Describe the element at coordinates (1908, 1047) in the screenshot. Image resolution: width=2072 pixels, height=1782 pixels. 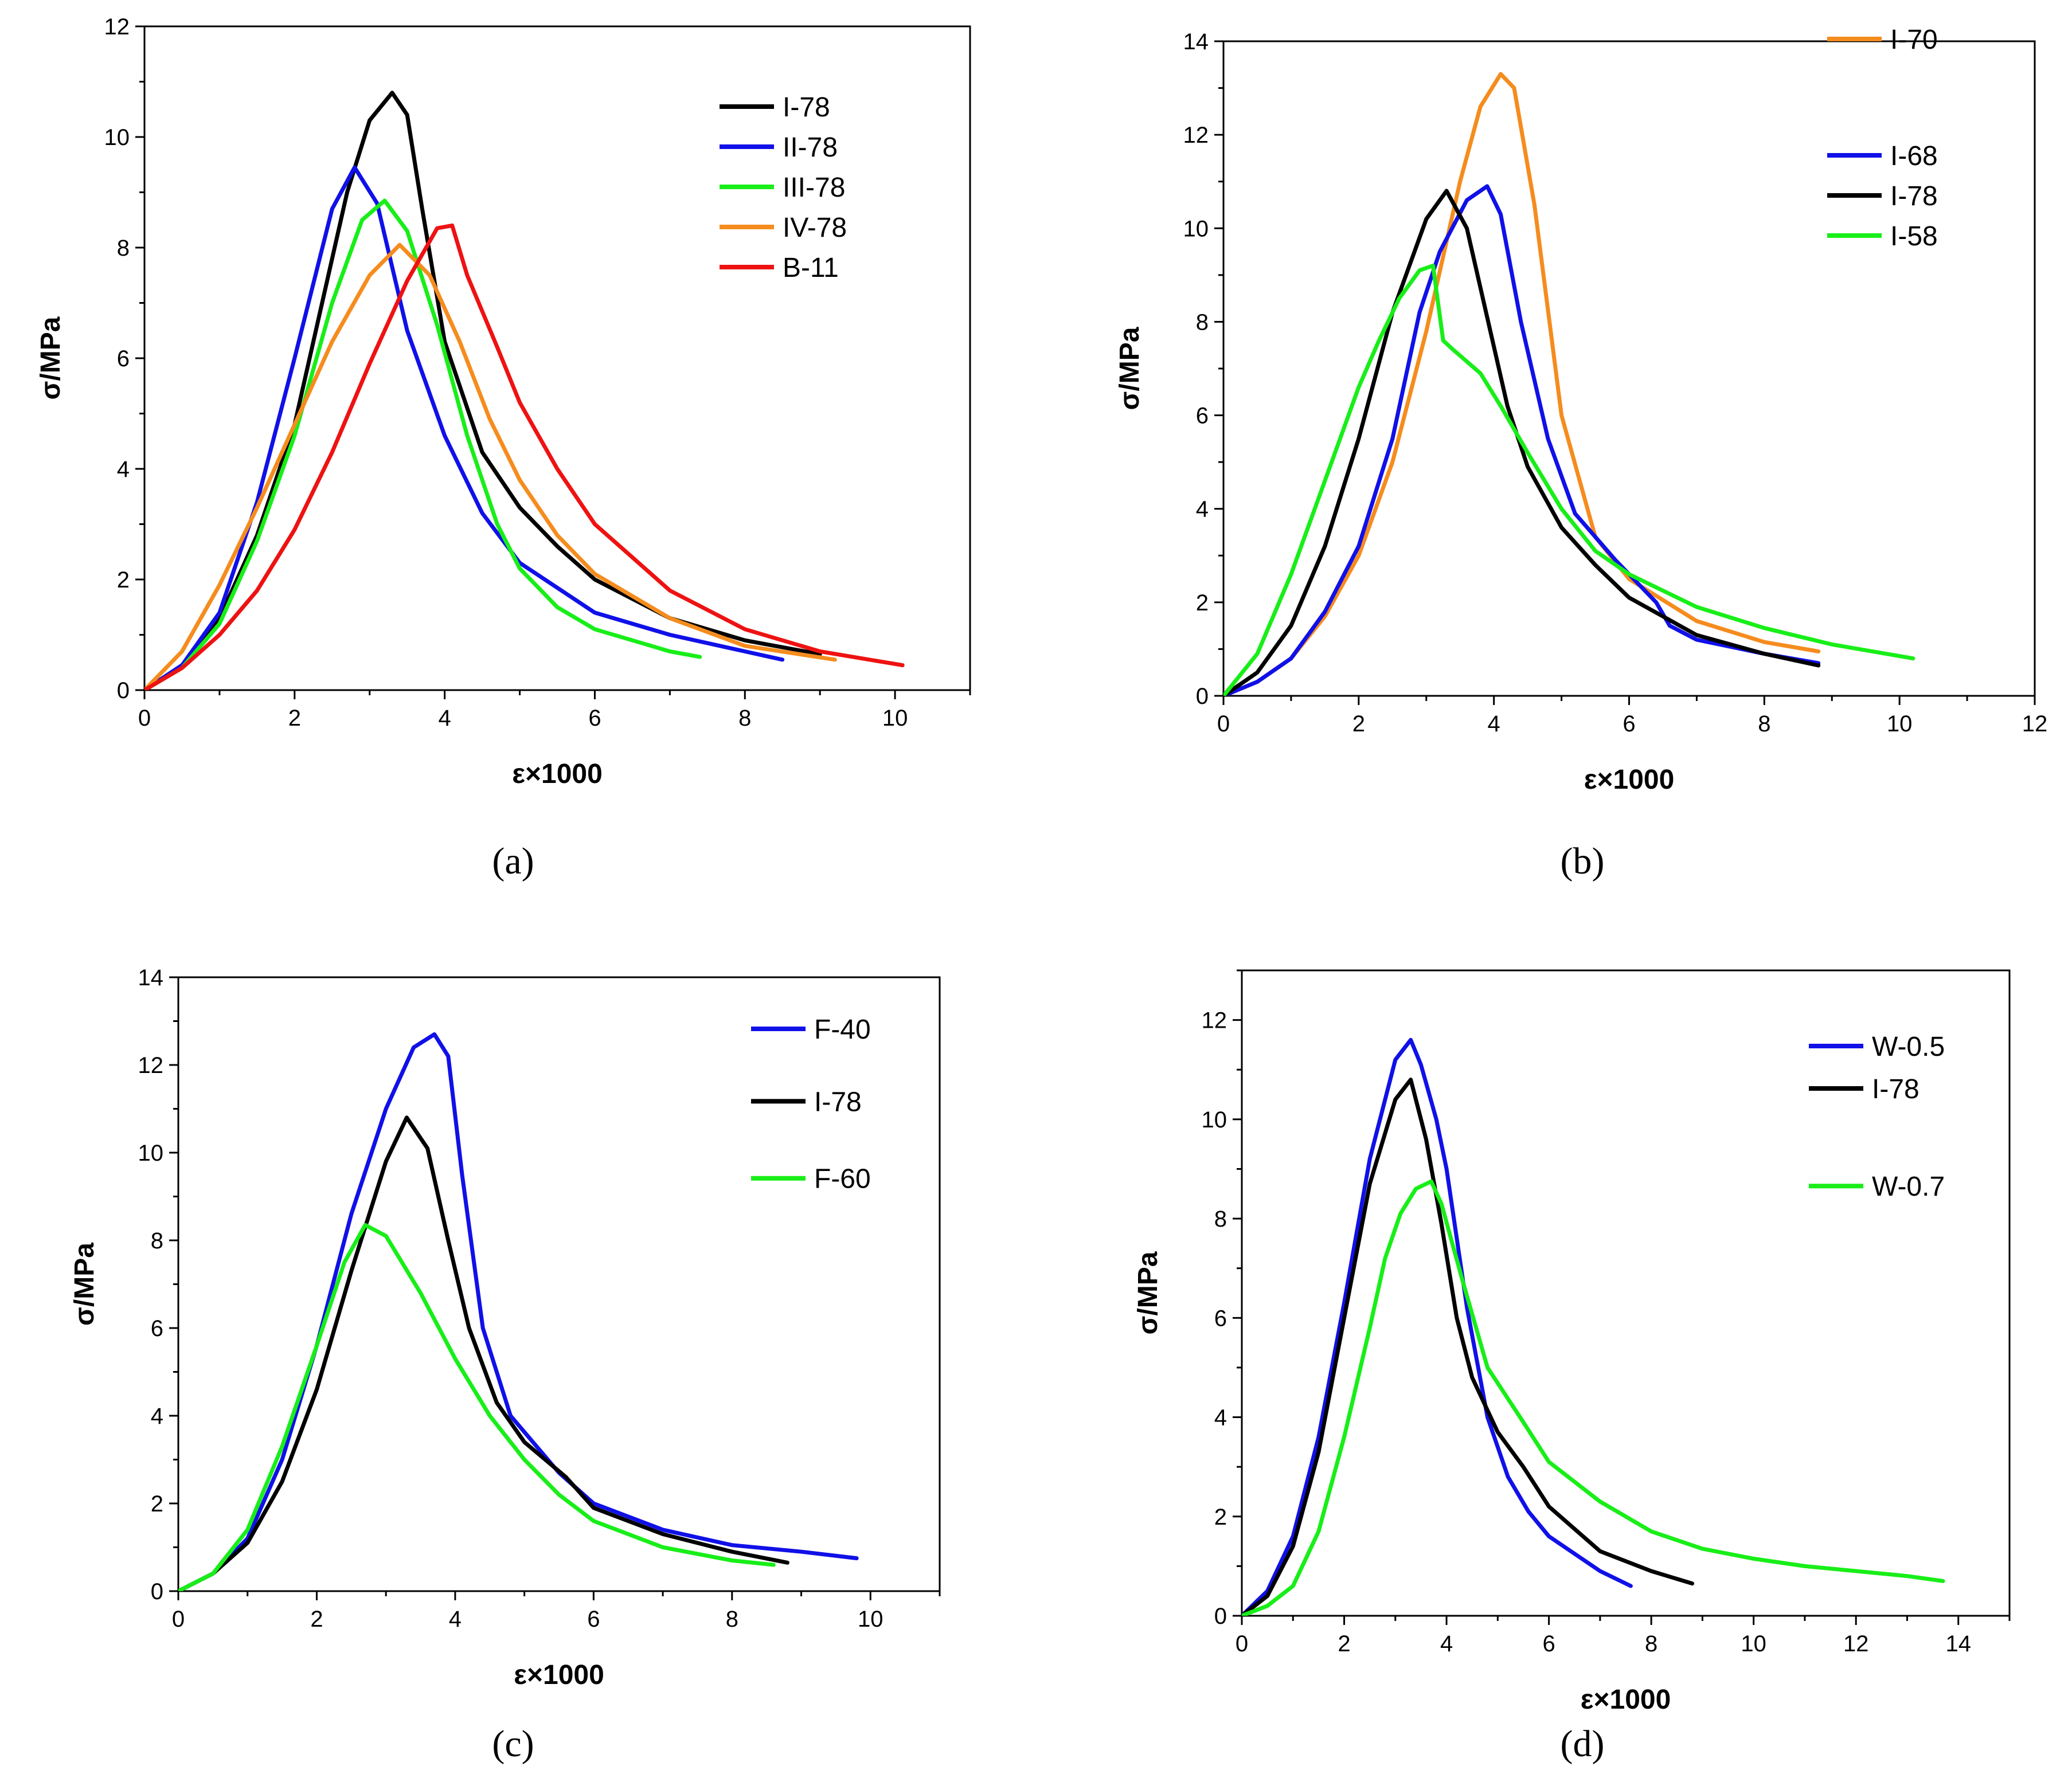
I see `legend-label: W-0.5` at that location.